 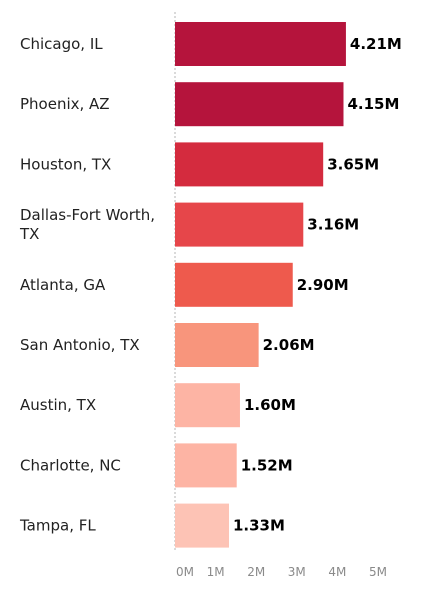 What do you see at coordinates (216, 572) in the screenshot?
I see `x-tick-label: 1M` at bounding box center [216, 572].